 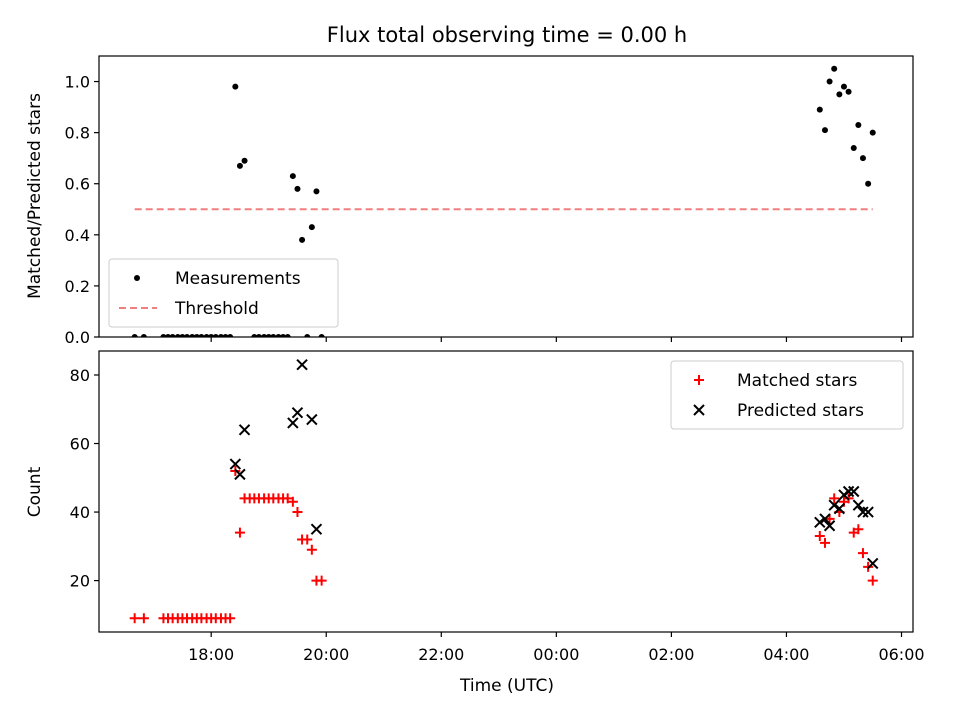 I want to click on top-legend-label: Measurements, so click(x=238, y=279).